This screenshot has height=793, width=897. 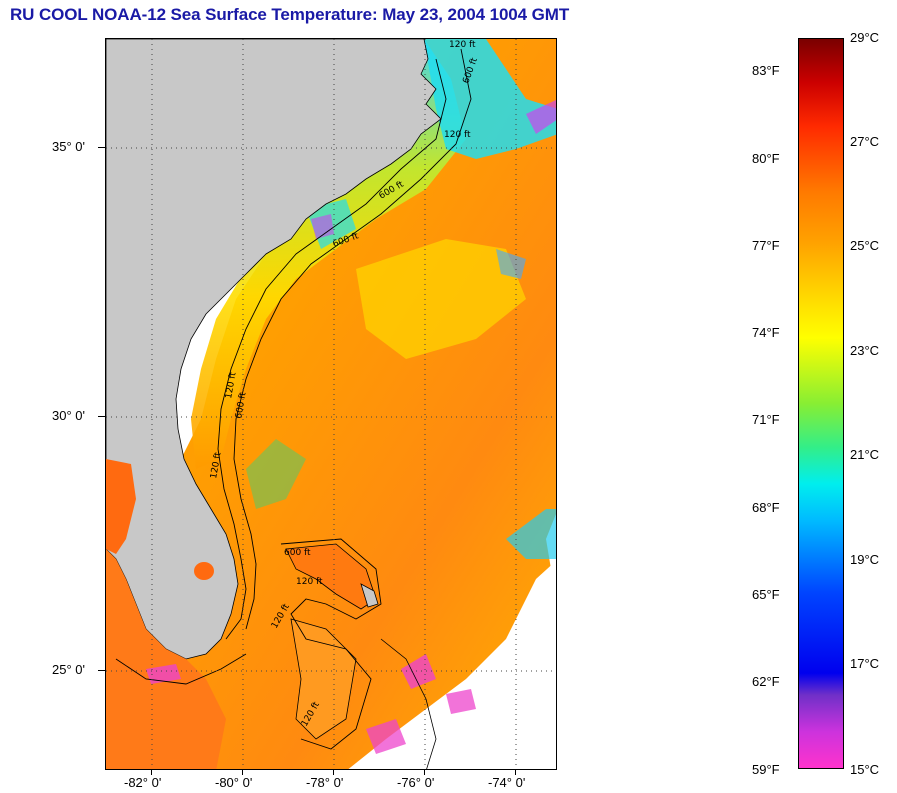 I want to click on lat-label: 35° 0', so click(x=68, y=146).